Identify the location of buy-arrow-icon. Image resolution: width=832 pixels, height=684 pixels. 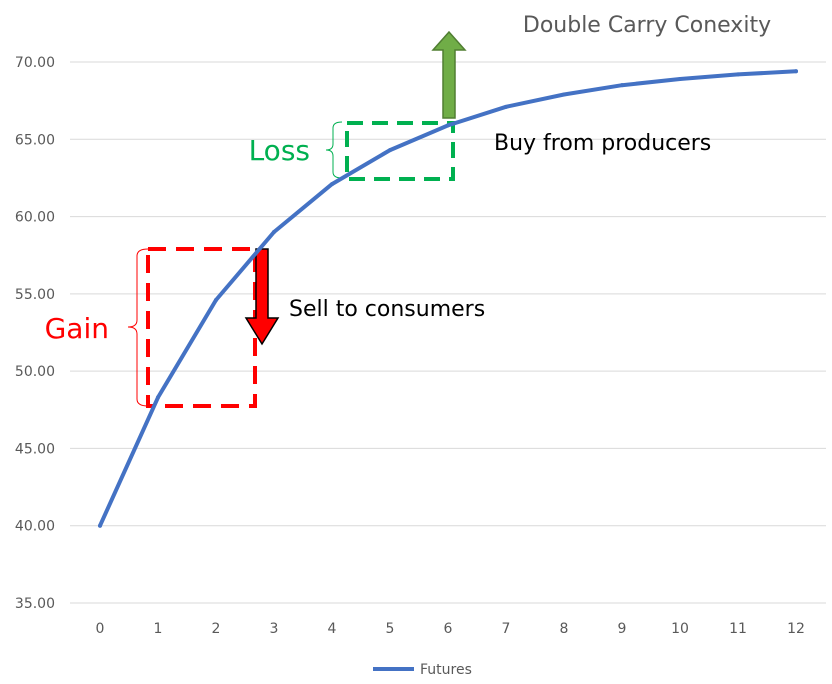
(449, 74).